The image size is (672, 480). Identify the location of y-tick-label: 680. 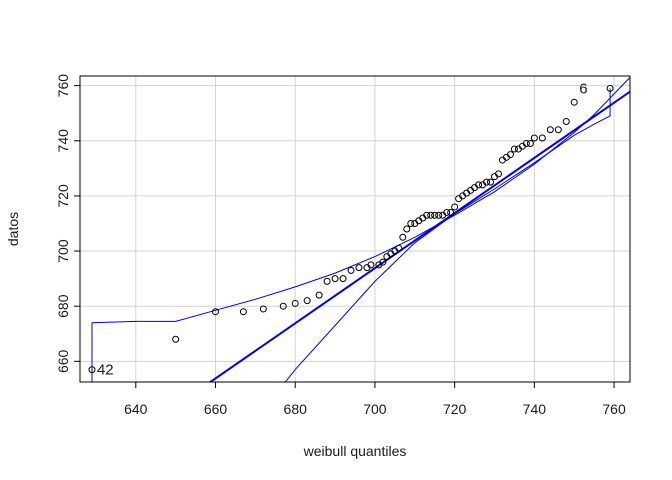
(63, 306).